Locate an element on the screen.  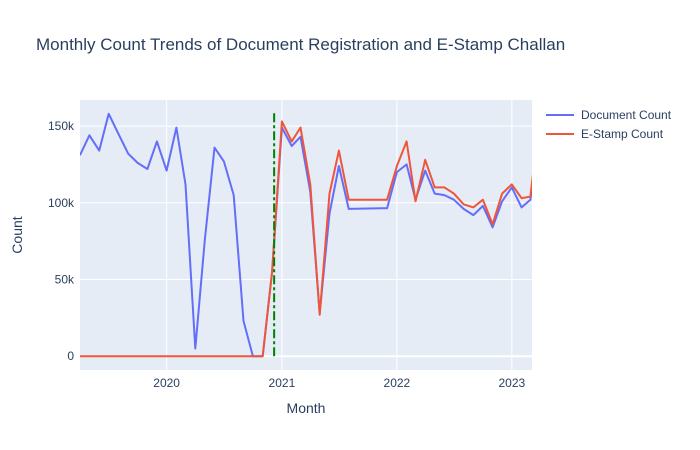
legend-label: E-Stamp Count is located at coordinates (622, 134).